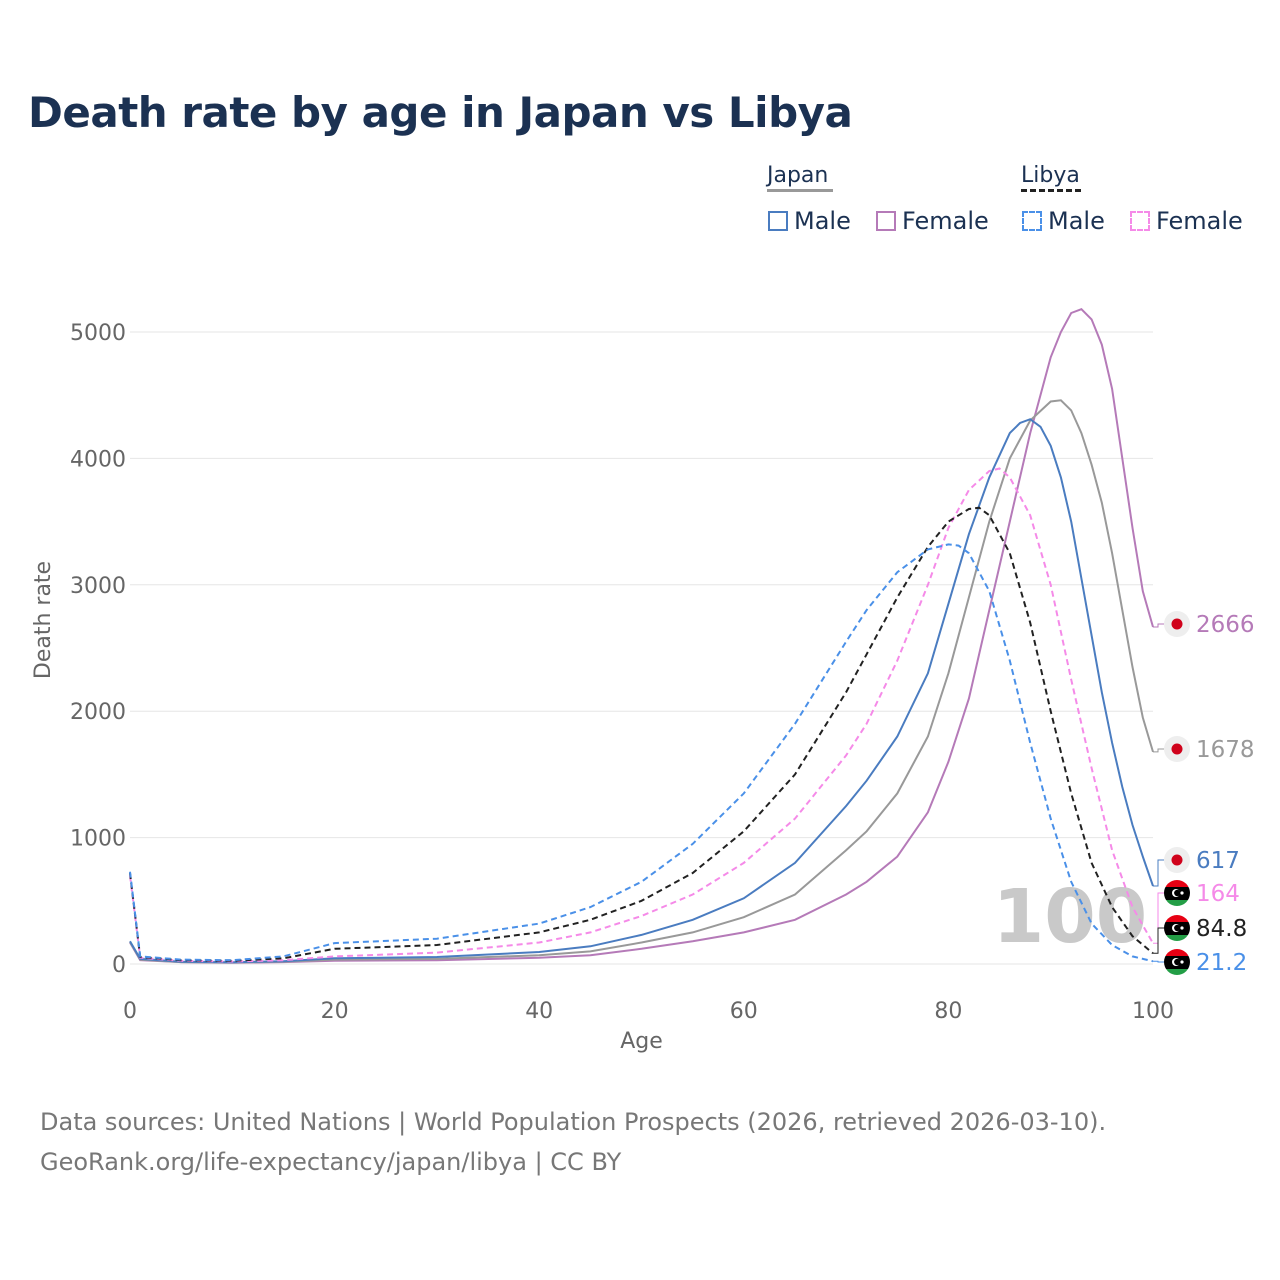 The width and height of the screenshot is (1280, 1280). I want to click on end-connector-japan_total, so click(1158, 750).